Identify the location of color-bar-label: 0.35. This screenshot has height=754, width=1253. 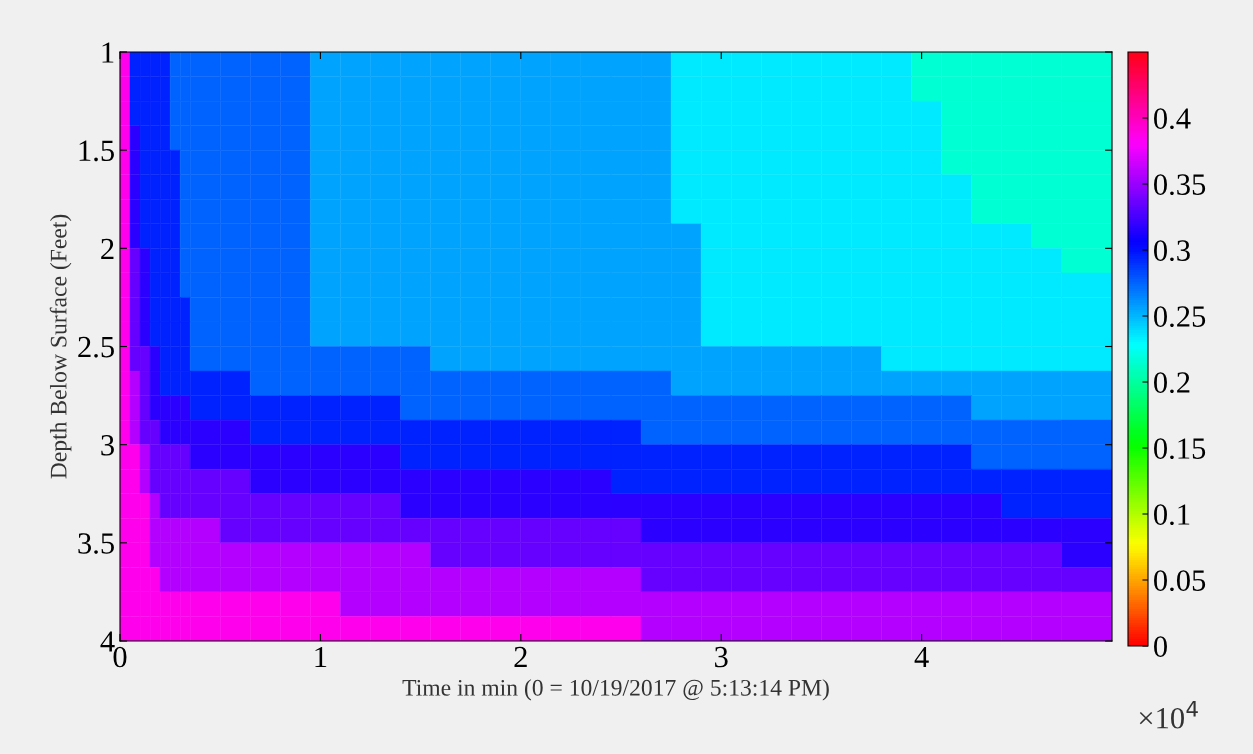
(1180, 185).